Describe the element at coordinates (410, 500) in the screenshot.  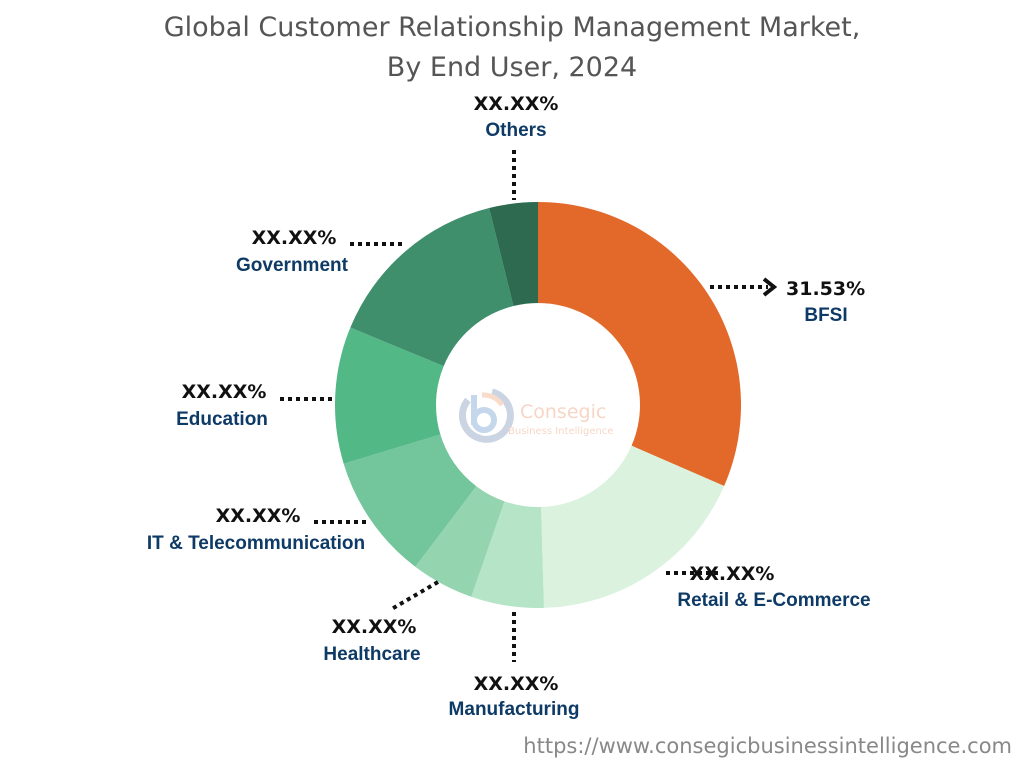
I see `slice-it-telecommunication` at that location.